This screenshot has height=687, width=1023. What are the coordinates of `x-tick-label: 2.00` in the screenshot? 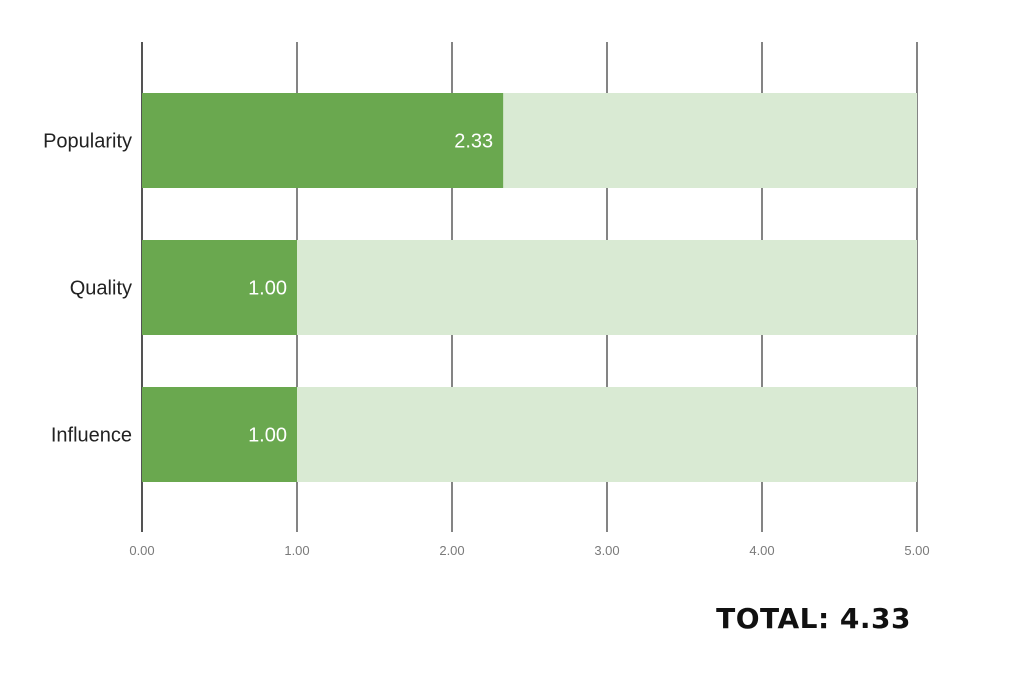 It's located at (451, 550).